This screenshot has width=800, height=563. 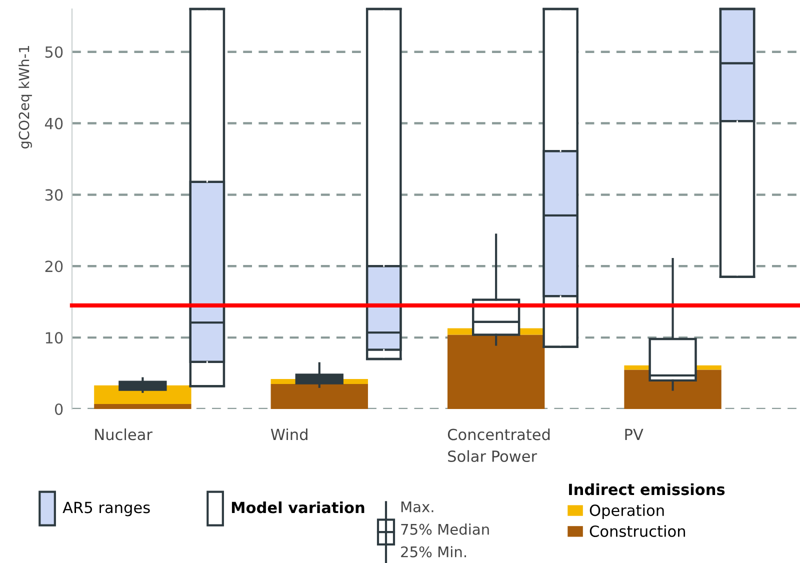 What do you see at coordinates (53, 124) in the screenshot?
I see `y-tick-label: 40` at bounding box center [53, 124].